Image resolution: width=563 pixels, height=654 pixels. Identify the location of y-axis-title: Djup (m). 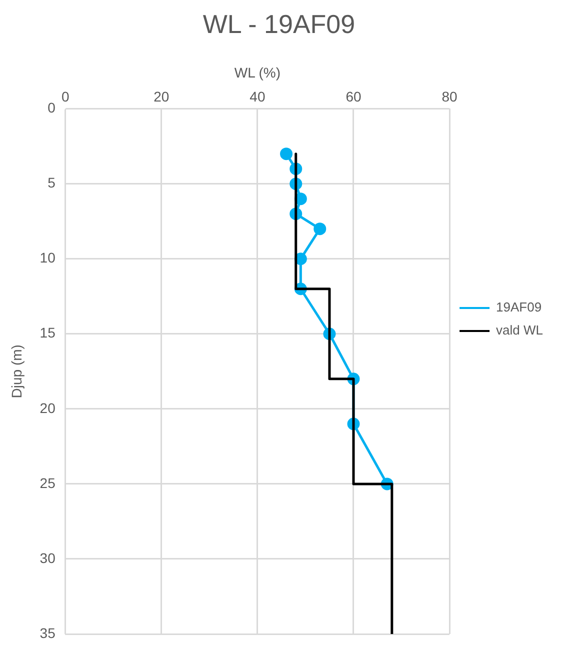
(16, 371).